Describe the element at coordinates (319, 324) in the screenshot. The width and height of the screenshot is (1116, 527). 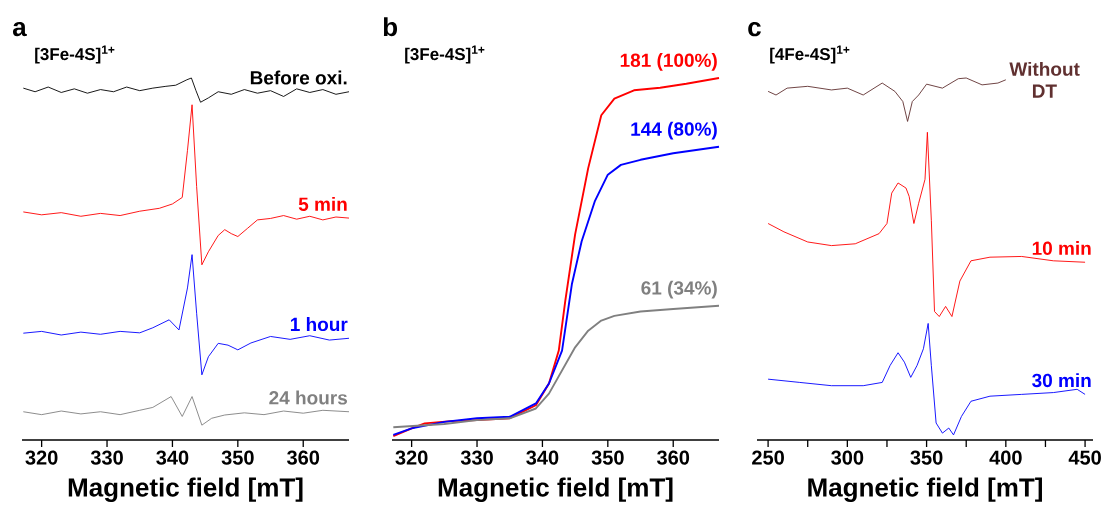
I see `series-label: 1 hour` at that location.